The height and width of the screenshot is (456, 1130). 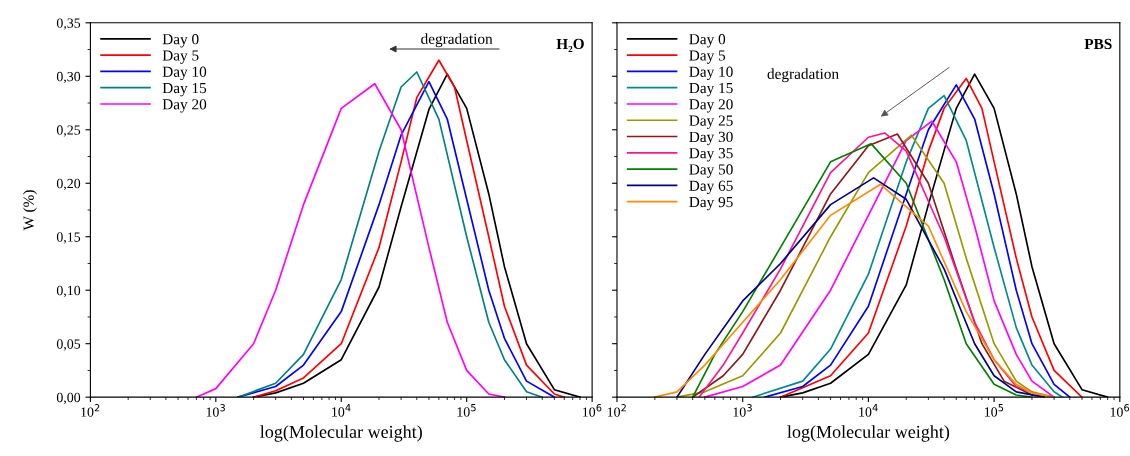 What do you see at coordinates (30, 210) in the screenshot?
I see `y-axis-title: W (%)` at bounding box center [30, 210].